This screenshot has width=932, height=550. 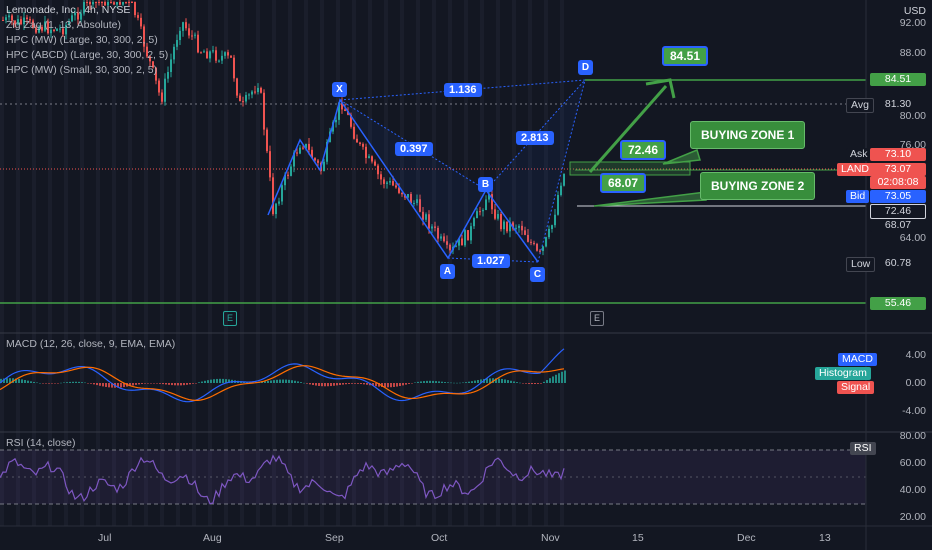 What do you see at coordinates (87, 55) in the screenshot?
I see `indicator-hpc-abcd: HPC (ABCD) (Large, 30, 300, 2, 5)` at bounding box center [87, 55].